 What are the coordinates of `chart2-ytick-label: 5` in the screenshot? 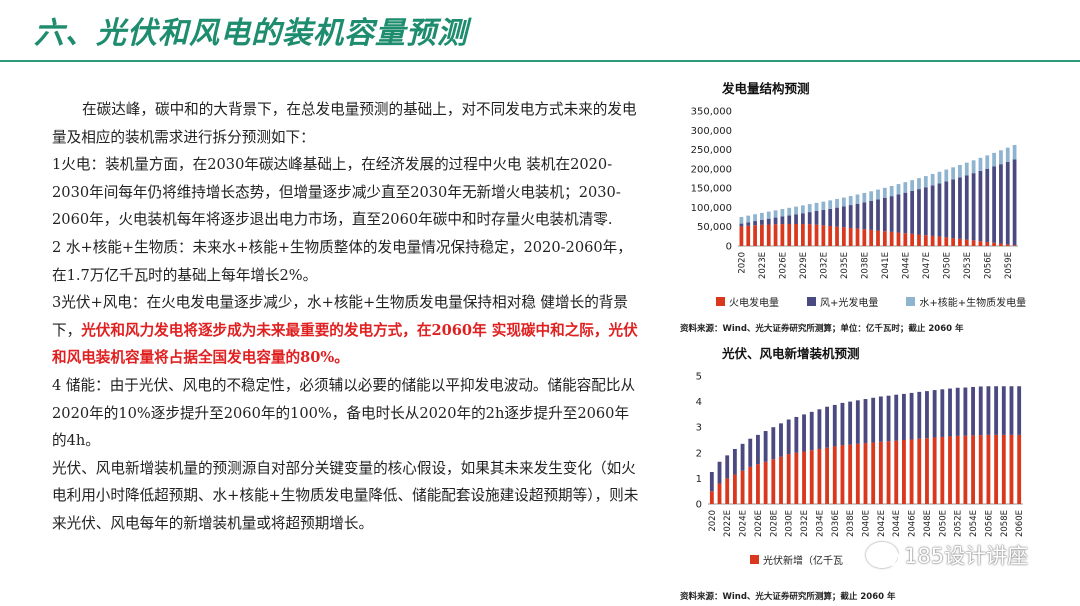 It's located at (699, 377).